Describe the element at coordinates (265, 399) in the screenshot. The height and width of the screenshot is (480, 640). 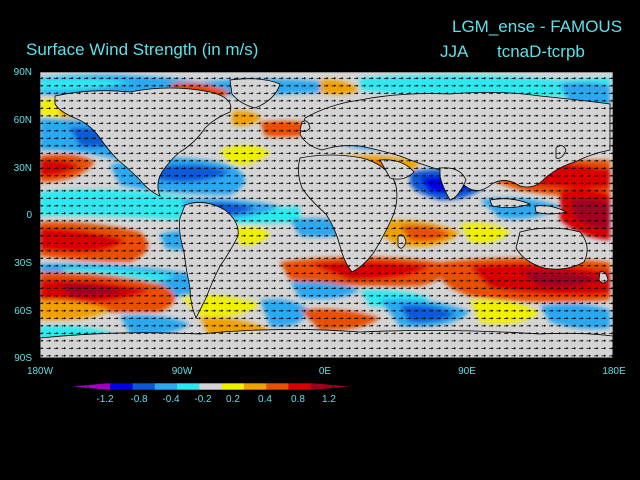
I see `colorbar-label-6: 0.4` at that location.